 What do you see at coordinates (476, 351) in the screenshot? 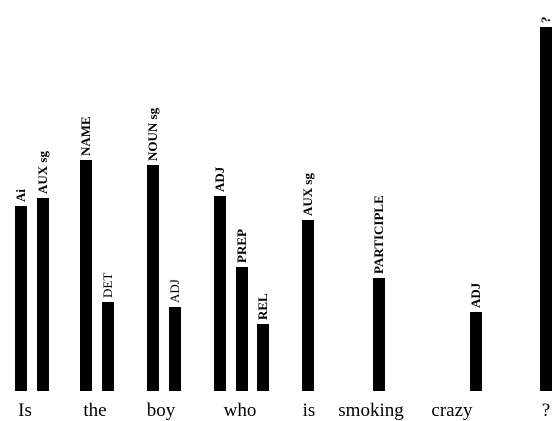
I see `bar-crazy-adj` at bounding box center [476, 351].